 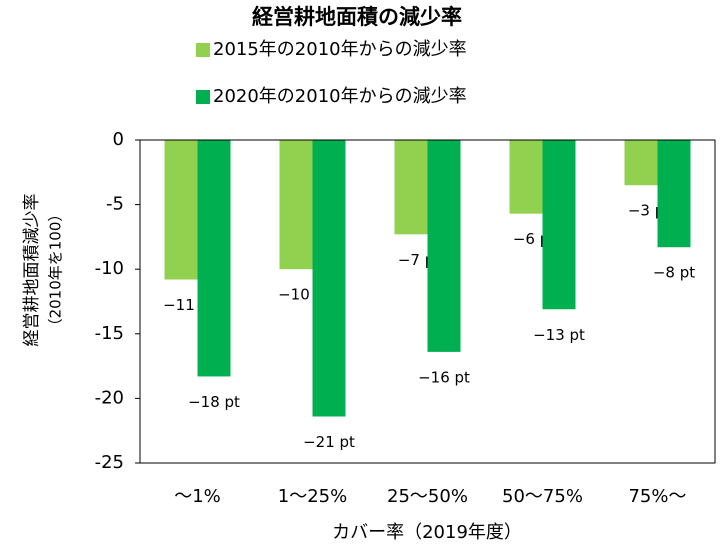 What do you see at coordinates (427, 496) in the screenshot?
I see `x-tick-label: 25～50%` at bounding box center [427, 496].